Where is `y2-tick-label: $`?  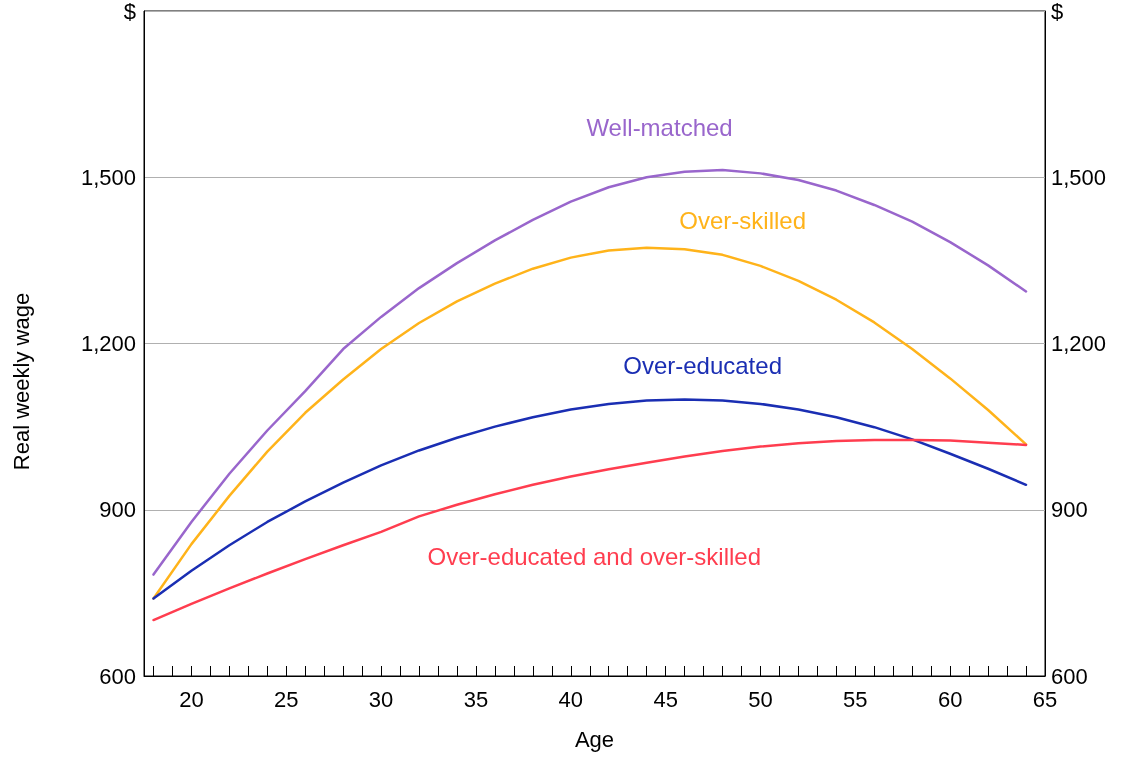
y2-tick-label: $ is located at coordinates (1057, 12).